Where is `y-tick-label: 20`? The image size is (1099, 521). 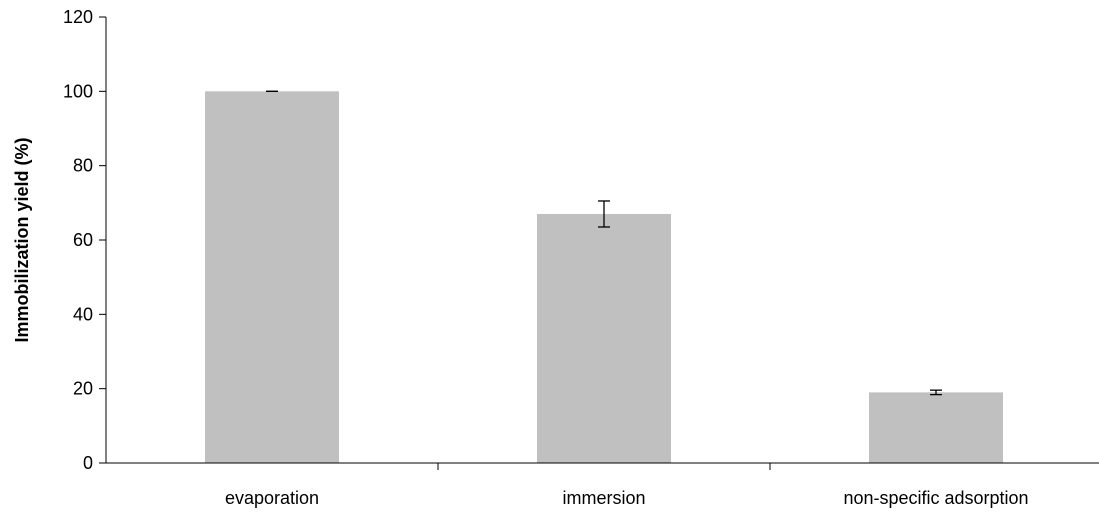 y-tick-label: 20 is located at coordinates (83, 389).